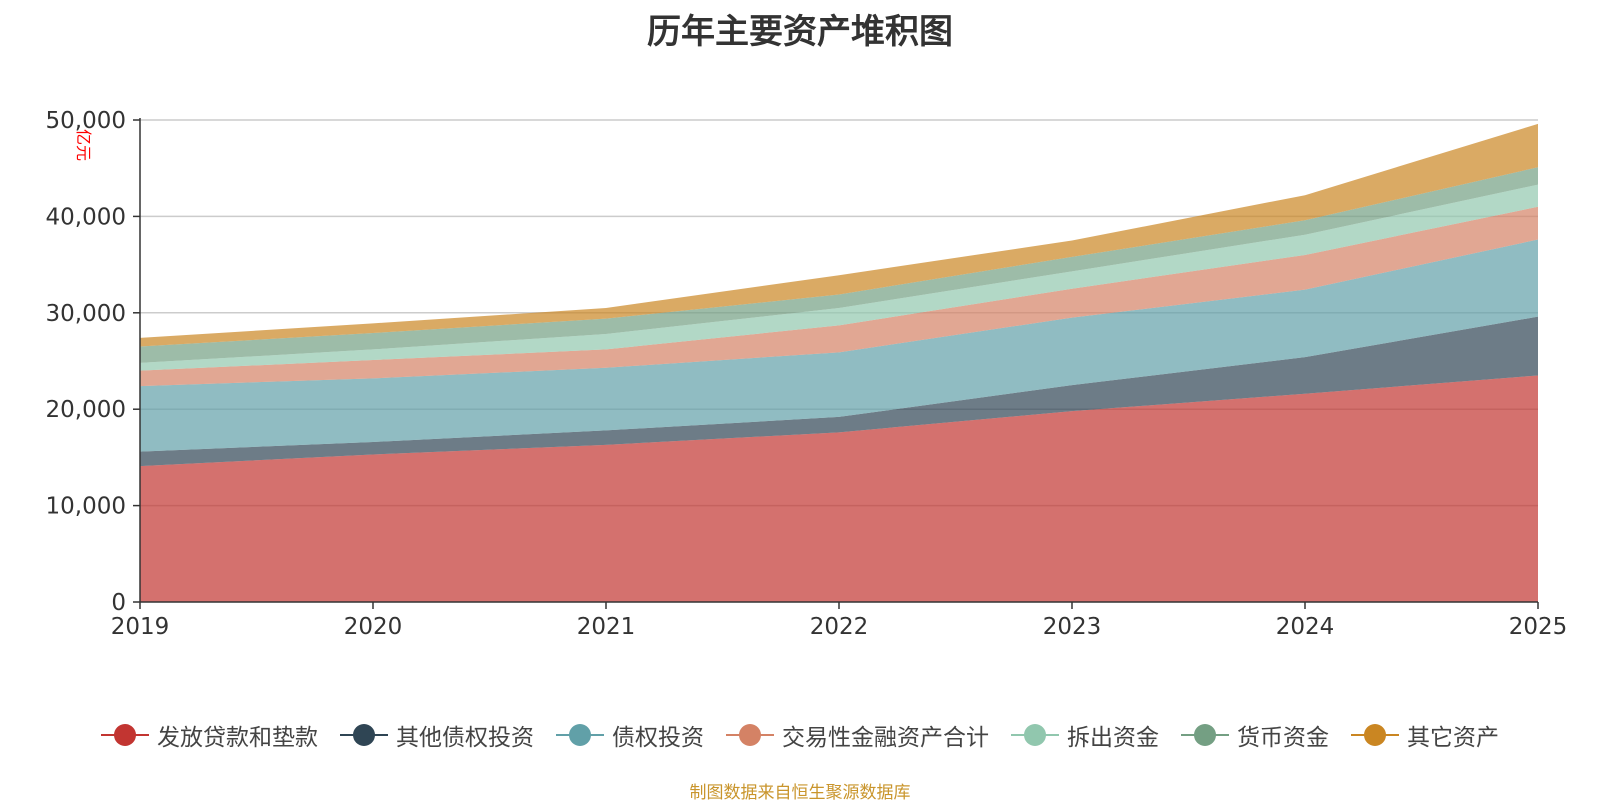 This screenshot has height=803, width=1600. Describe the element at coordinates (800, 793) in the screenshot. I see `source-note: 制图数据来自恒生聚源数据库` at that location.